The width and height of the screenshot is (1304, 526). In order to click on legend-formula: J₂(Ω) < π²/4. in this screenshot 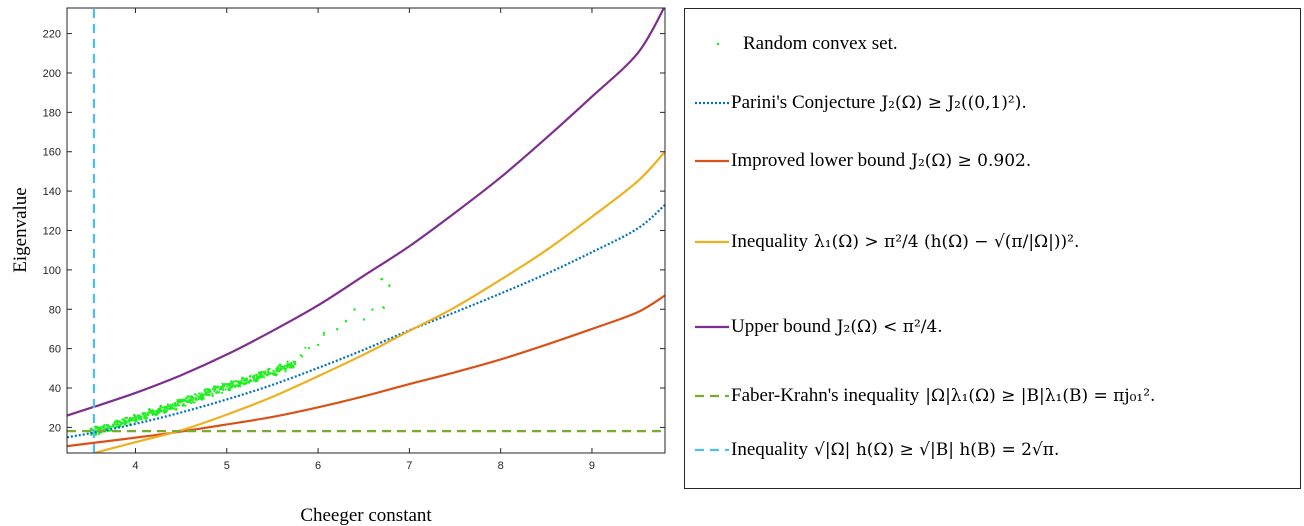, I will do `click(889, 327)`.